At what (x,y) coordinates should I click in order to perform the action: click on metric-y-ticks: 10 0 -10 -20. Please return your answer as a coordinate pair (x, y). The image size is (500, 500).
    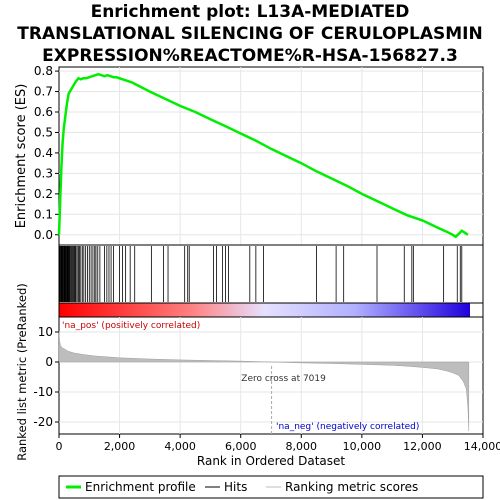
    Looking at the image, I should click on (46, 377).